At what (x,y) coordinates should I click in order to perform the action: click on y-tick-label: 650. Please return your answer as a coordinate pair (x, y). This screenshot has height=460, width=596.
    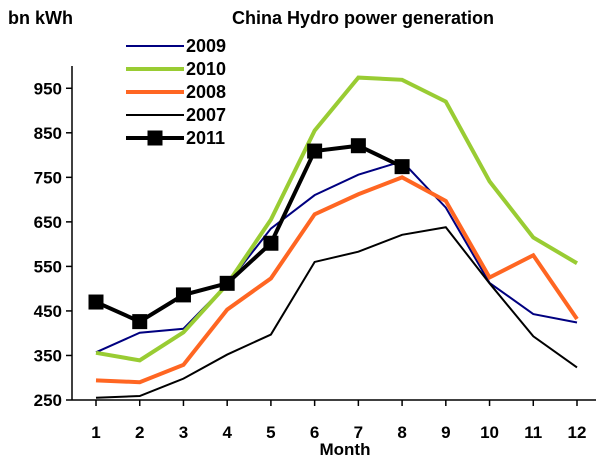
    Looking at the image, I should click on (48, 222).